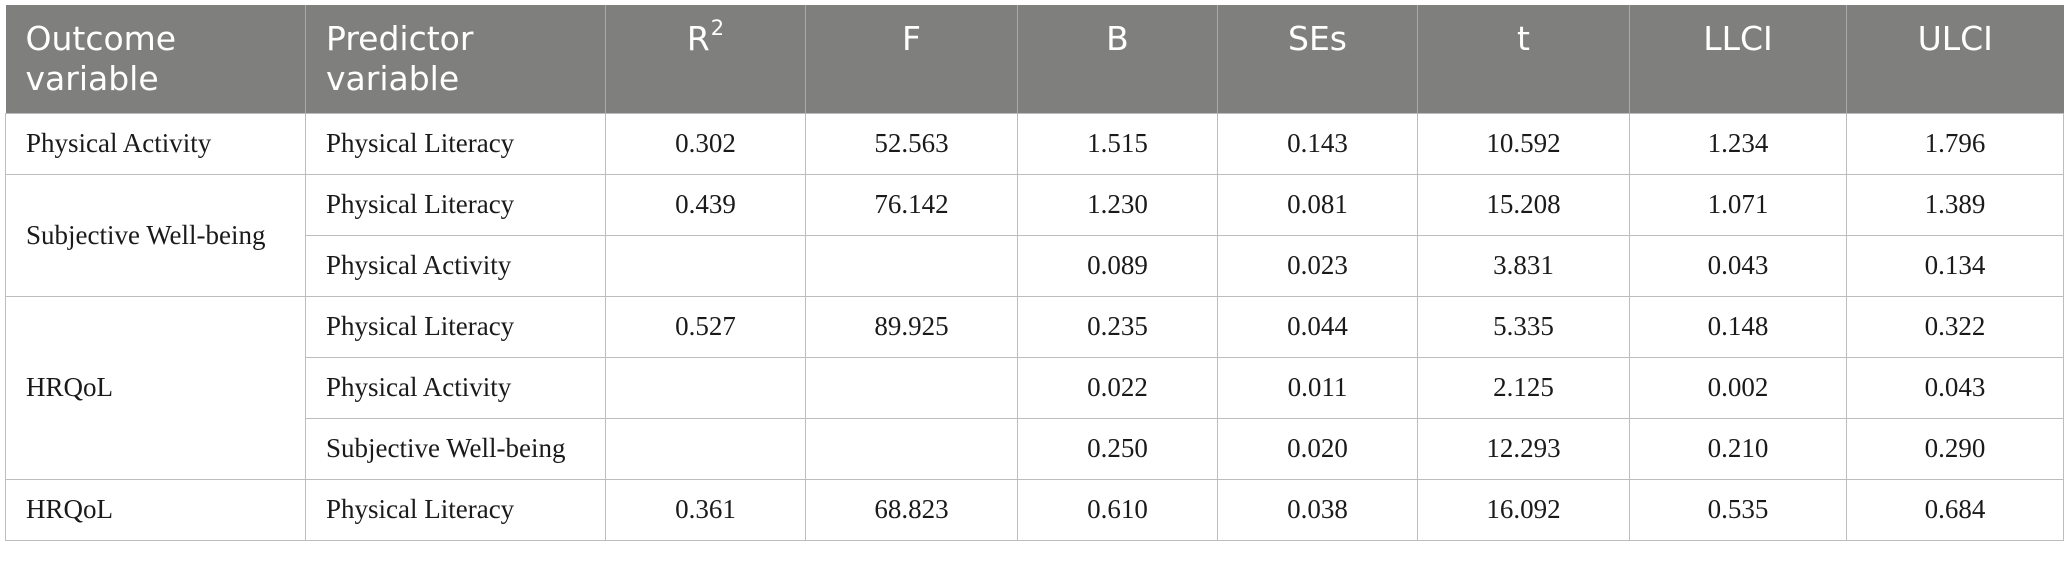 The height and width of the screenshot is (563, 2068). What do you see at coordinates (1317, 326) in the screenshot?
I see `se-cell: 0.044` at bounding box center [1317, 326].